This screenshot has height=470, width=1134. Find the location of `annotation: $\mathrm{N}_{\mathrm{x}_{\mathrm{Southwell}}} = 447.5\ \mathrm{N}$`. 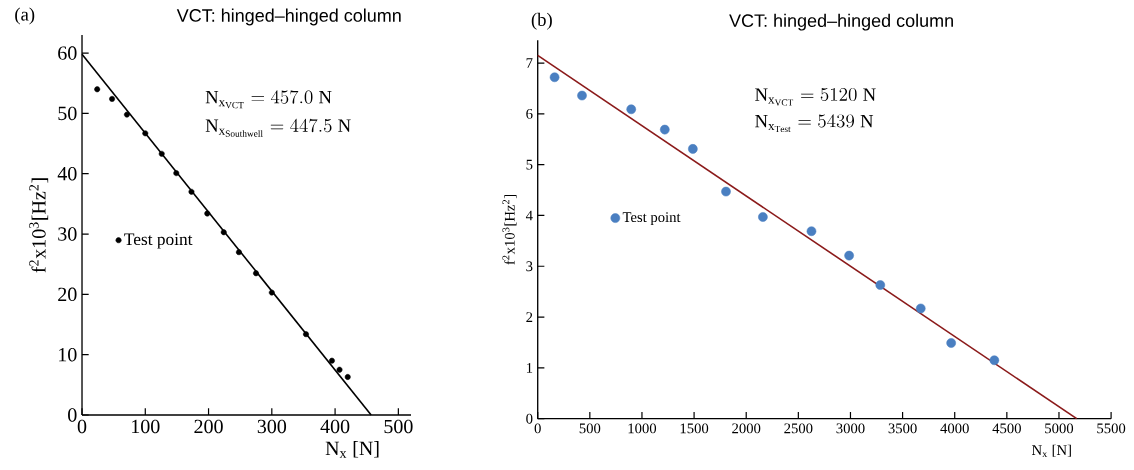

annotation: $\mathrm{N}_{\mathrm{x}_{\mathrm{Southwell}}} = 447.5\ \mathrm{N}$ is located at coordinates (278, 127).